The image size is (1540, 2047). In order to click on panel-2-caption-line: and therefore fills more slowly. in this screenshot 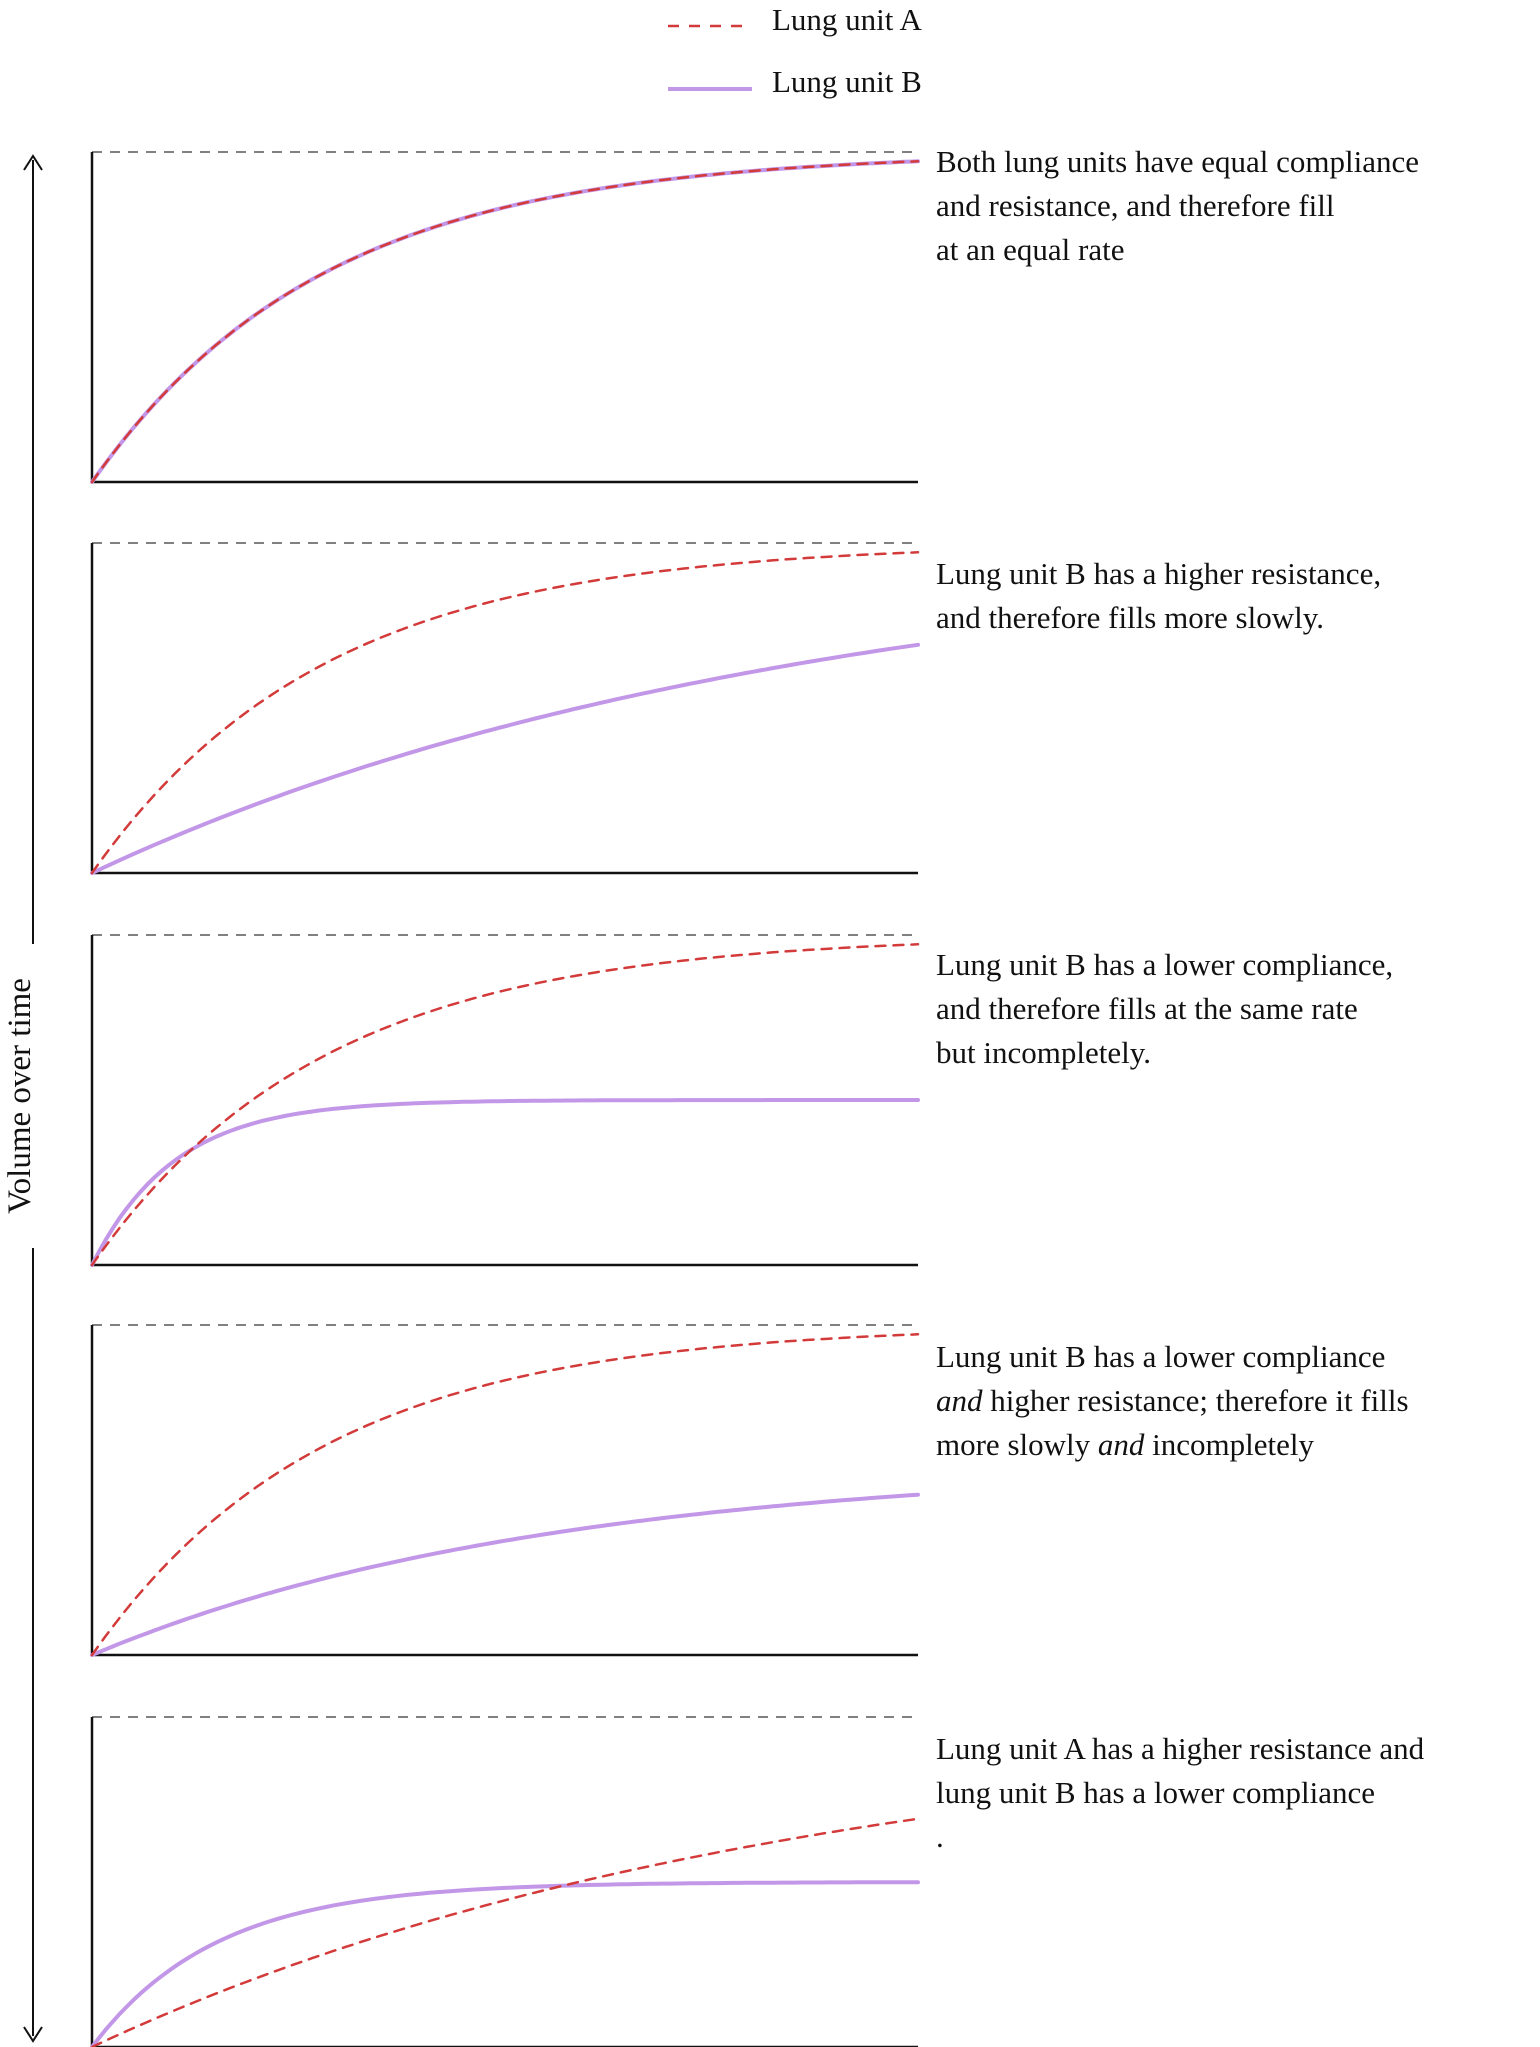, I will do `click(1236, 618)`.